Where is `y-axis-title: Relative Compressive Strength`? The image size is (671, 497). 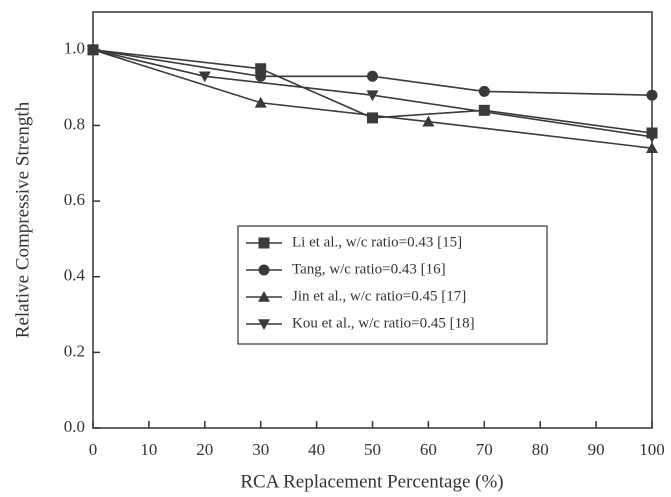 y-axis-title: Relative Compressive Strength is located at coordinates (22, 219).